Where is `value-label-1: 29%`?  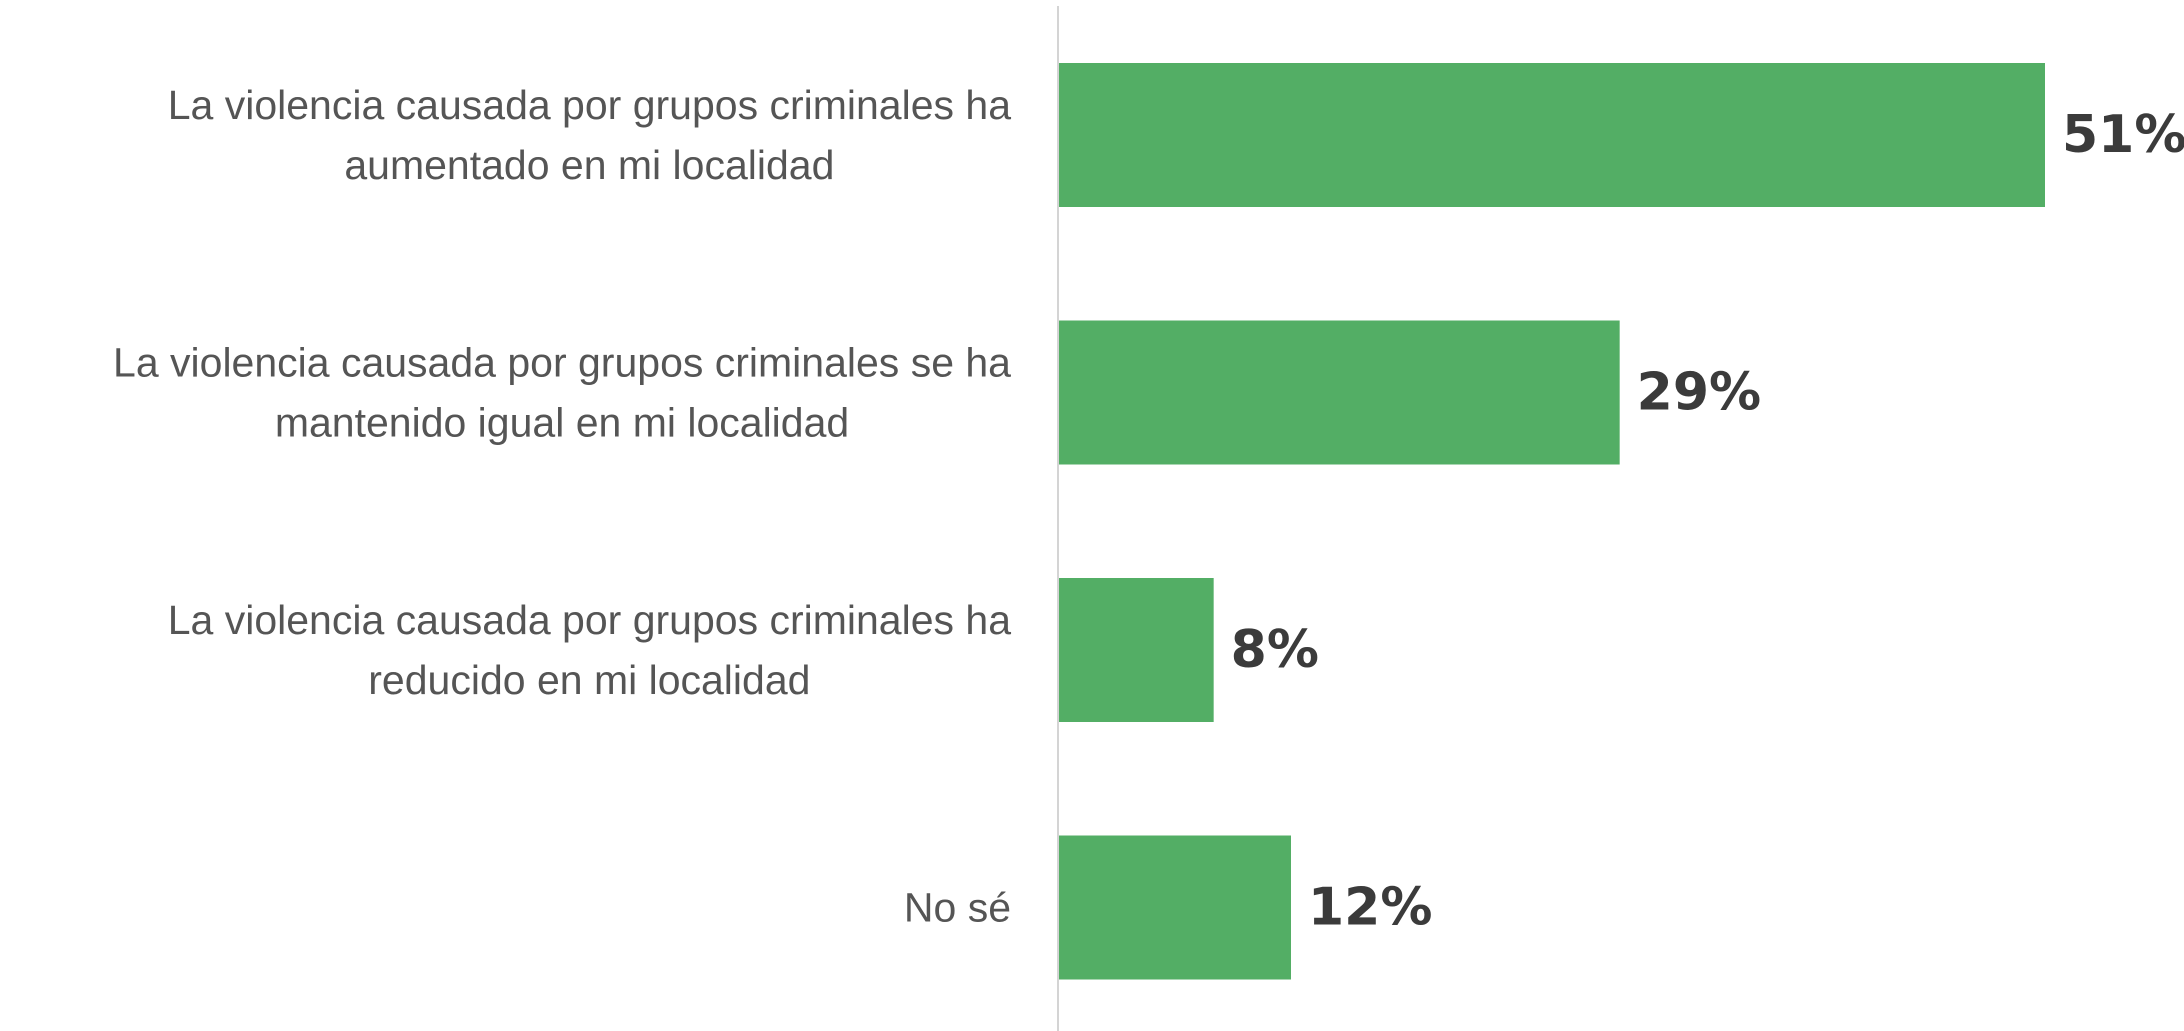
value-label-1: 29% is located at coordinates (1699, 393).